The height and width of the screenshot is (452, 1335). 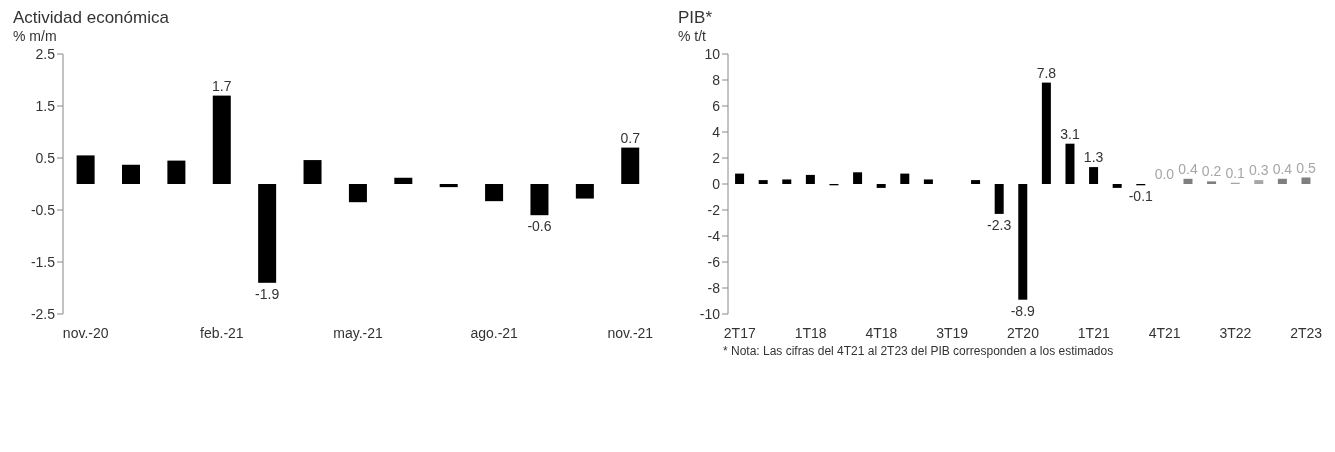 I want to click on data-label: -0.1, so click(x=1141, y=196).